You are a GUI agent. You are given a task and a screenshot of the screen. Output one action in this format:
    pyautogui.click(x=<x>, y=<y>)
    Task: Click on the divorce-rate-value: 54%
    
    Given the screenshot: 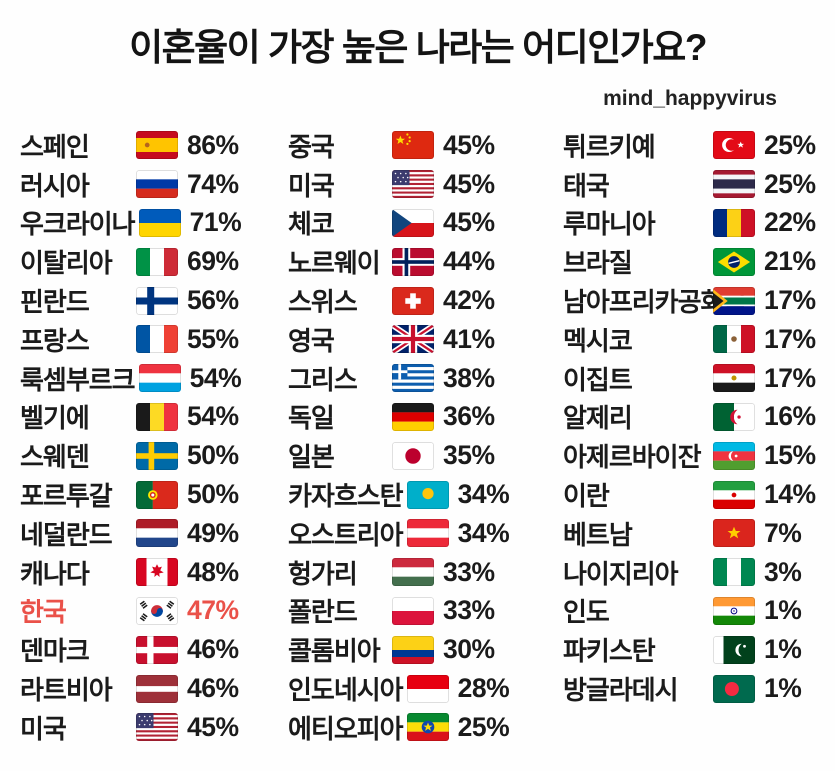 What is the action you would take?
    pyautogui.click(x=215, y=377)
    